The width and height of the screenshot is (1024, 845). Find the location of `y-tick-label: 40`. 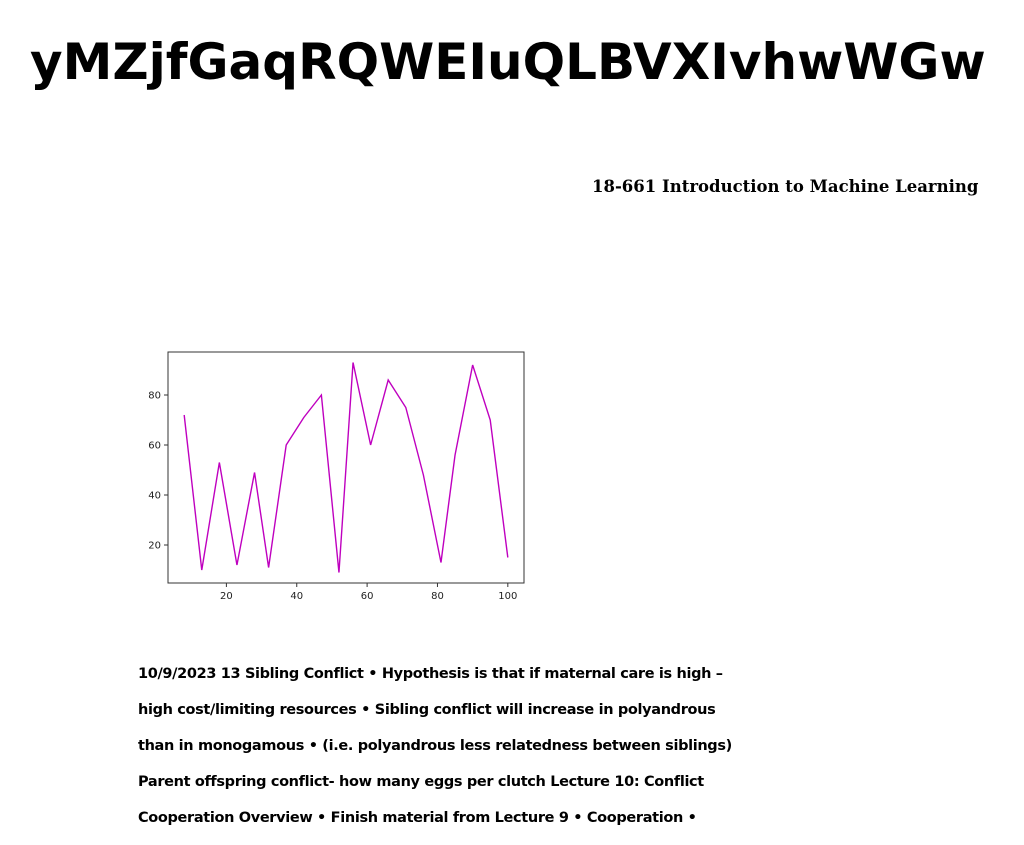

y-tick-label: 40 is located at coordinates (154, 496).